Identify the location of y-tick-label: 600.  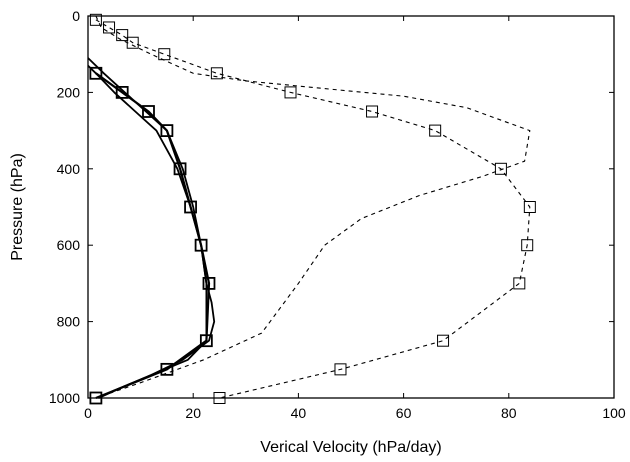
(69, 245).